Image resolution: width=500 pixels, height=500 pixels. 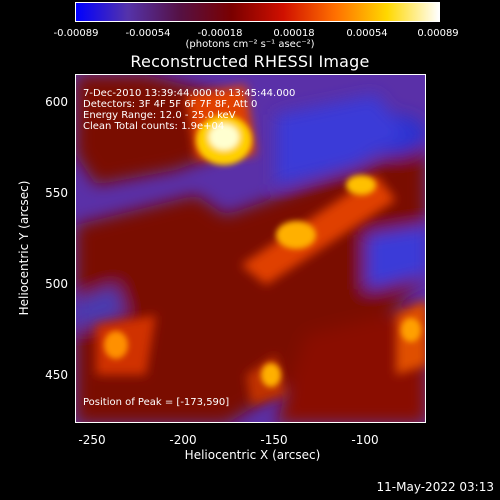 What do you see at coordinates (365, 440) in the screenshot?
I see `x-tick-label: -100` at bounding box center [365, 440].